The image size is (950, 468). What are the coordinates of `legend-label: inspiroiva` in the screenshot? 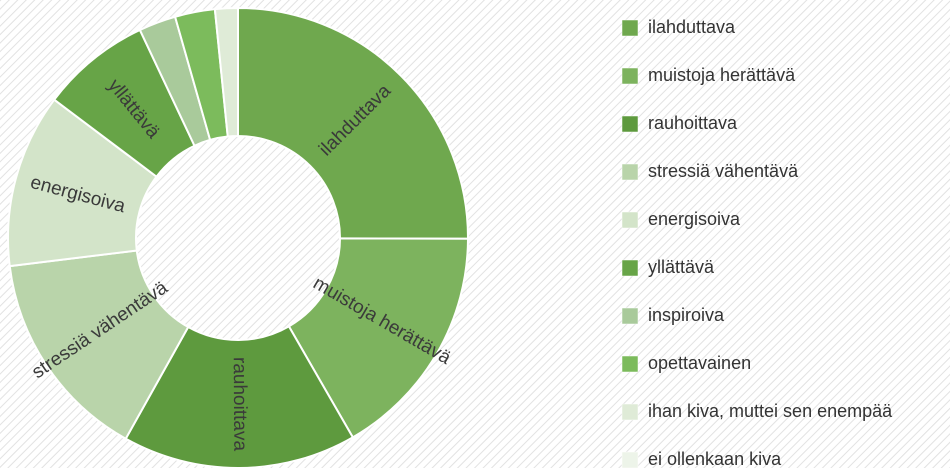 It's located at (686, 315).